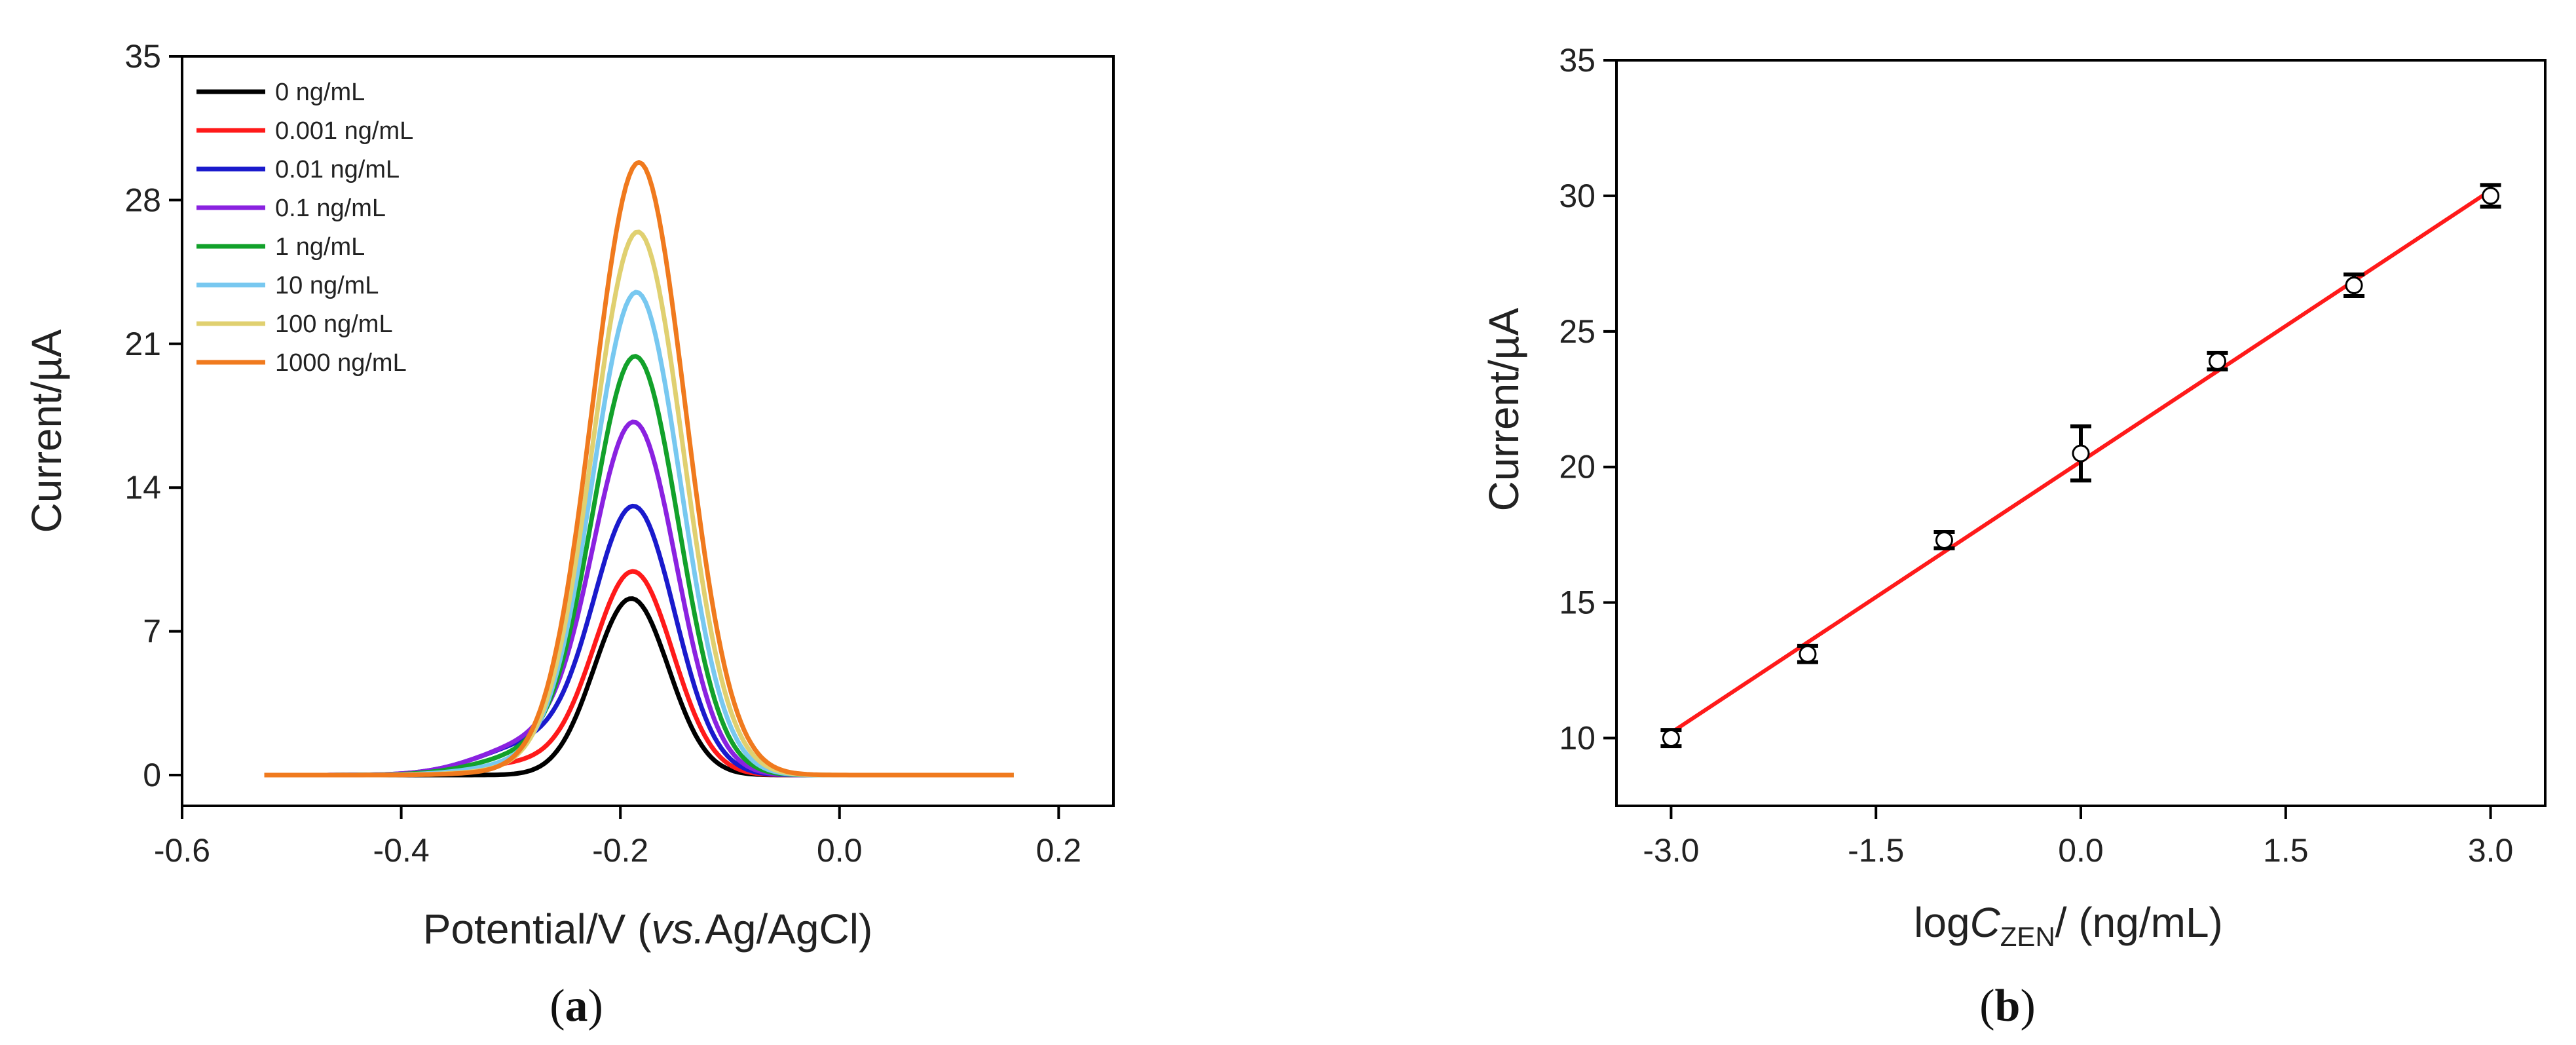  Describe the element at coordinates (344, 131) in the screenshot. I see `panel-a-legend-label: 0.001 ng/mL` at that location.